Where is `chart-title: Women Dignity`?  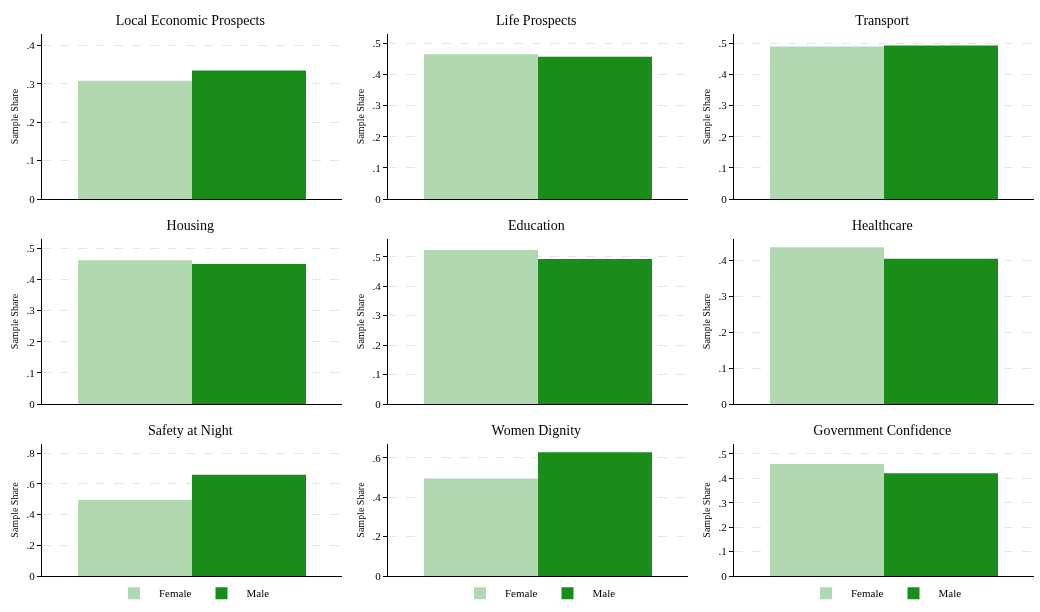
chart-title: Women Dignity is located at coordinates (536, 430).